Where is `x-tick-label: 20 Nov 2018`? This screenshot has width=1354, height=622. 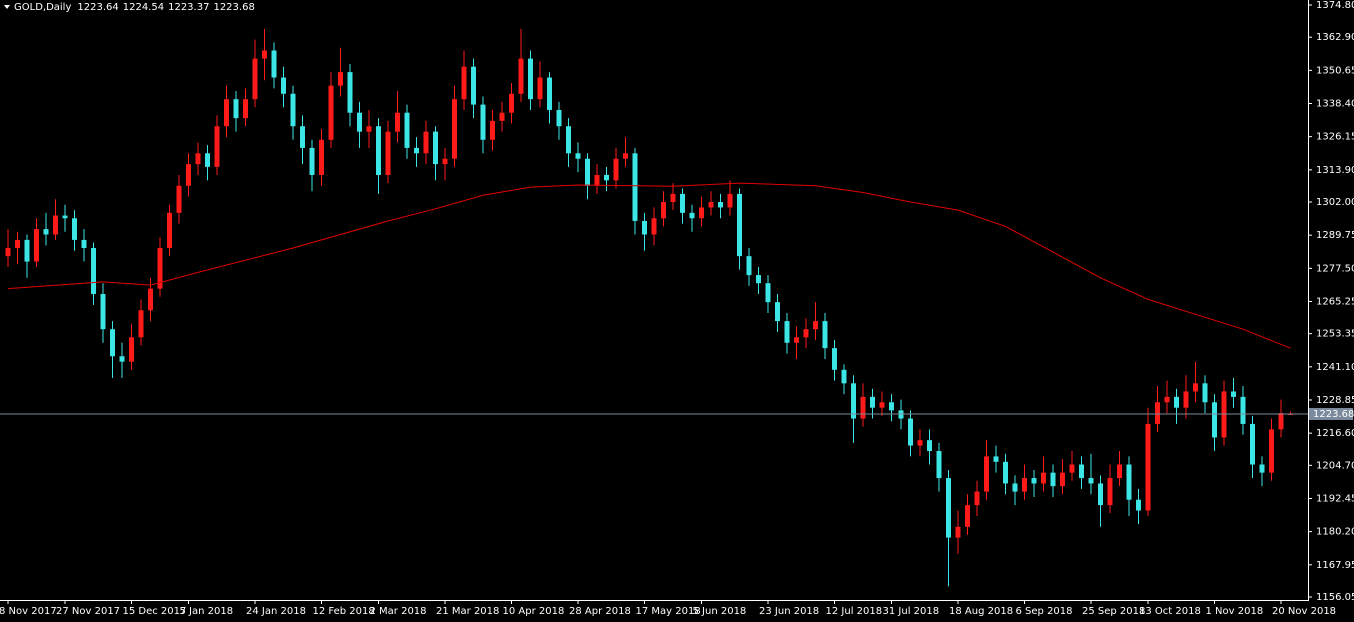
x-tick-label: 20 Nov 2018 is located at coordinates (1304, 611).